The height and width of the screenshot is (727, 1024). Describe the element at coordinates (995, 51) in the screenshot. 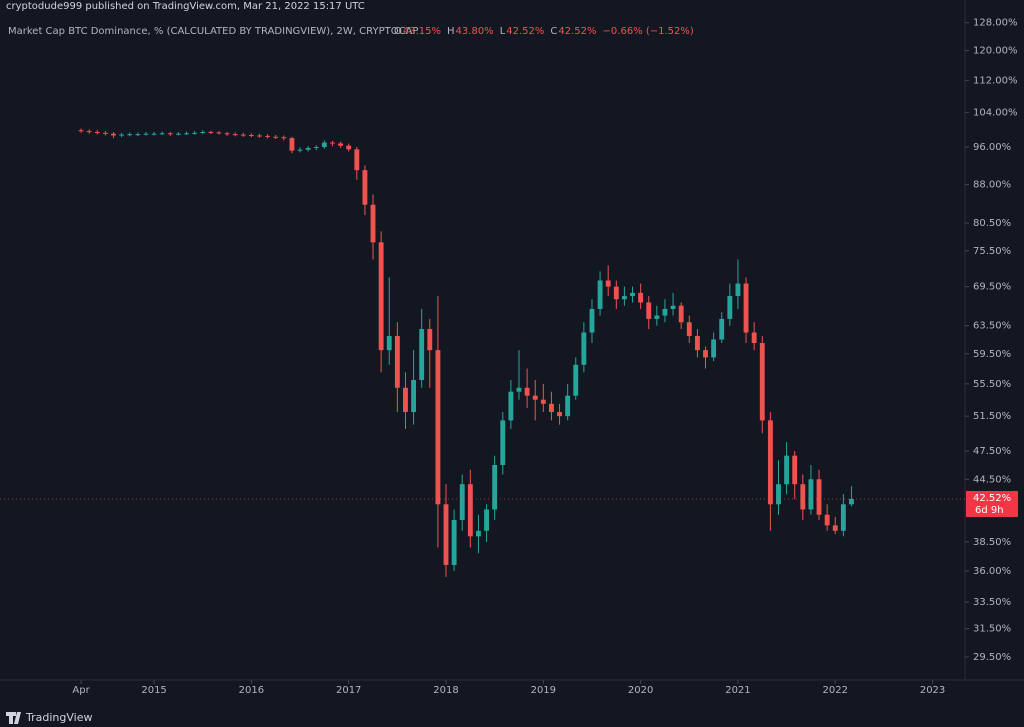

I see `y-tick-label: 120.00%` at that location.